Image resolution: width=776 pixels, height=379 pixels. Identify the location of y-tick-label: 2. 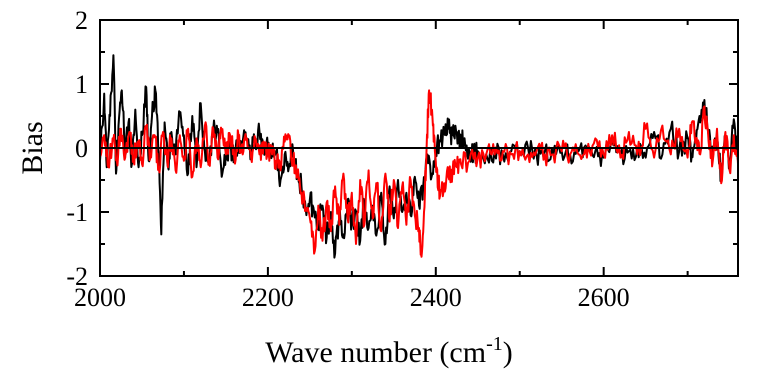
(81, 20).